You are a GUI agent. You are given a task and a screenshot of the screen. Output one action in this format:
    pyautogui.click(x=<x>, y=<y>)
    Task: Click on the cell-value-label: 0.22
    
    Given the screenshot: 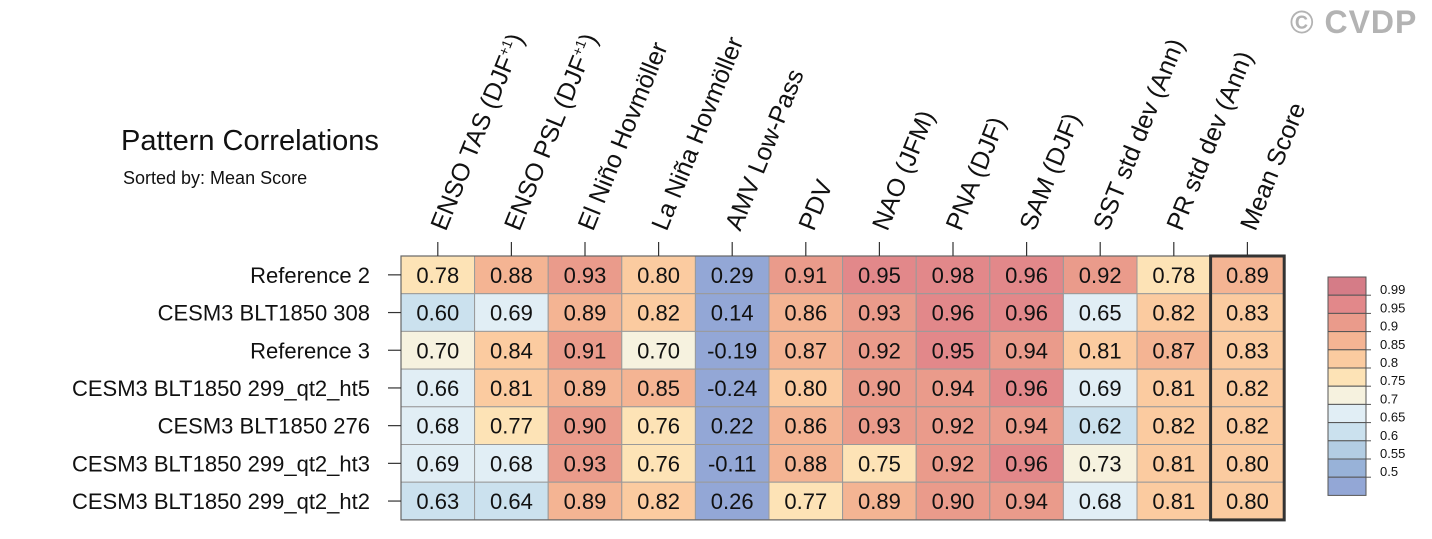 What is the action you would take?
    pyautogui.click(x=732, y=426)
    